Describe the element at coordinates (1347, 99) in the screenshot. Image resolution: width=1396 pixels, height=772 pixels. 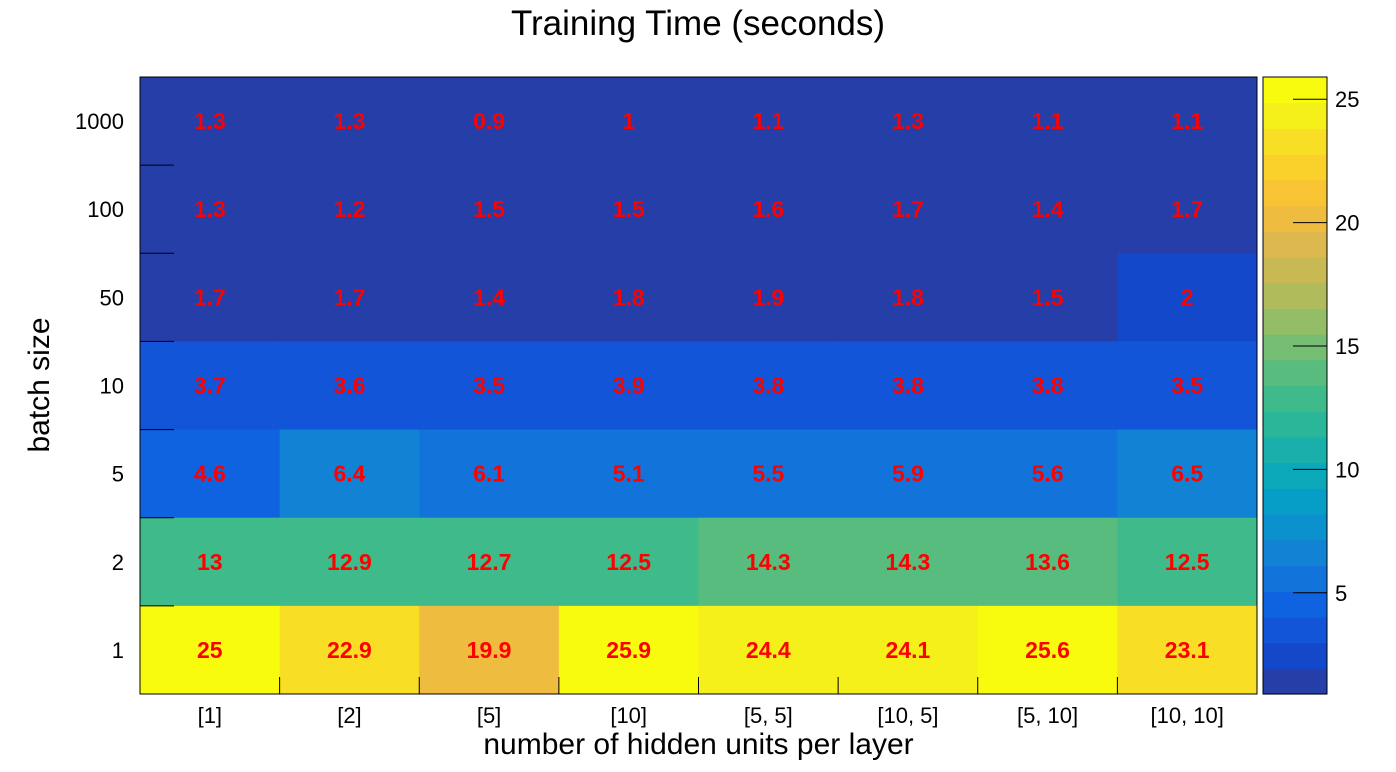
I see `colorbar-tick-label: 25` at that location.